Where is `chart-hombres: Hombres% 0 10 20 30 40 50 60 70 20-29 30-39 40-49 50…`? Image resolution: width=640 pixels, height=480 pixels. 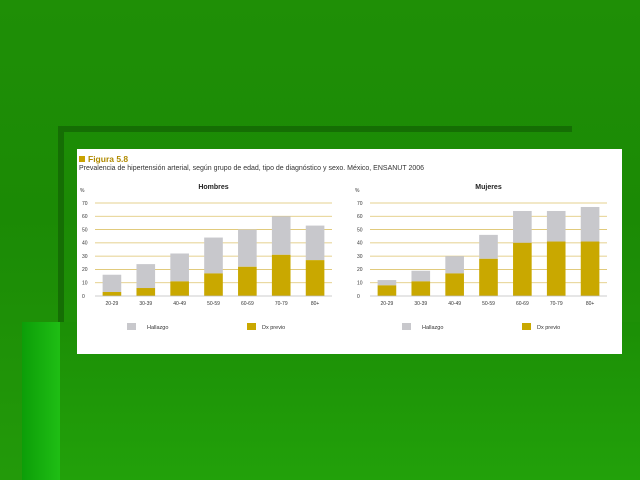 chart-hombres: Hombres% 0 10 20 30 40 50 60 70 20-29 30-39 40-49 50… is located at coordinates (206, 257).